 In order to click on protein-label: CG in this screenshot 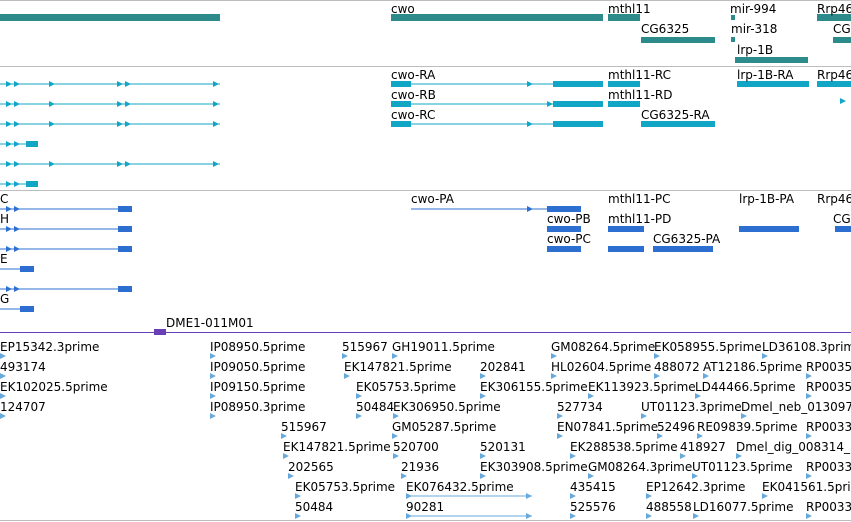, I will do `click(842, 219)`.